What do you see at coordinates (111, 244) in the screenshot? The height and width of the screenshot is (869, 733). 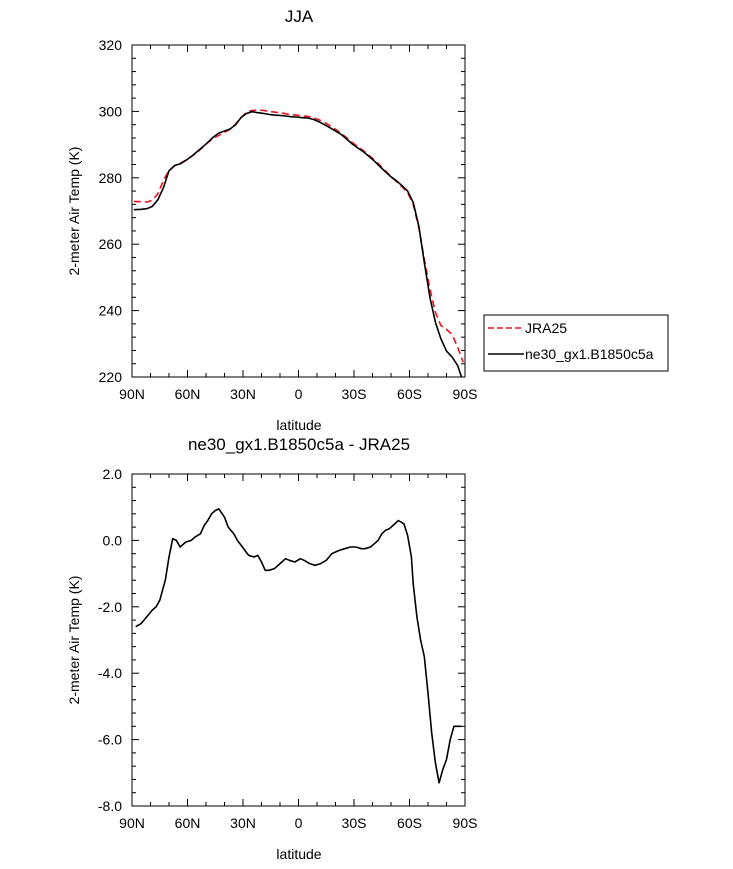 I see `y-tick-label: 260` at bounding box center [111, 244].